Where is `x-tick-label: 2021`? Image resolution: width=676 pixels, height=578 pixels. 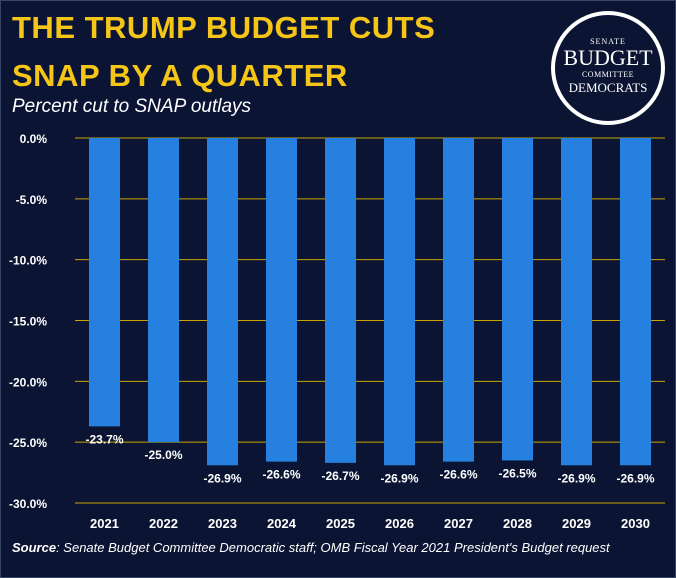 x-tick-label: 2021 is located at coordinates (104, 523).